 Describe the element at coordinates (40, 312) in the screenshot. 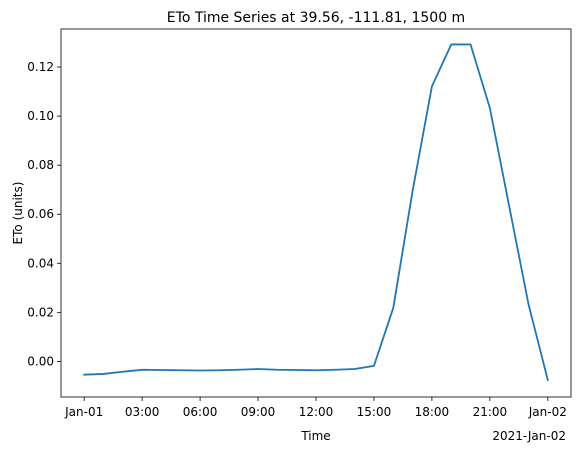

I see `y-tick-label: 0.02` at that location.